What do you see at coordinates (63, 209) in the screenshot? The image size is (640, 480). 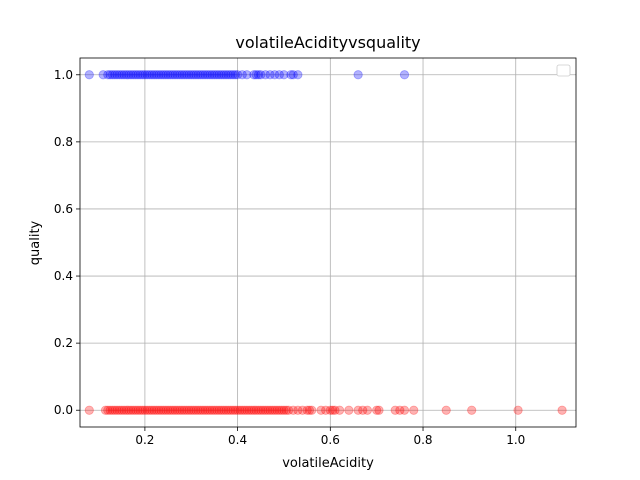 I see `y-tick-label: 0.6` at bounding box center [63, 209].